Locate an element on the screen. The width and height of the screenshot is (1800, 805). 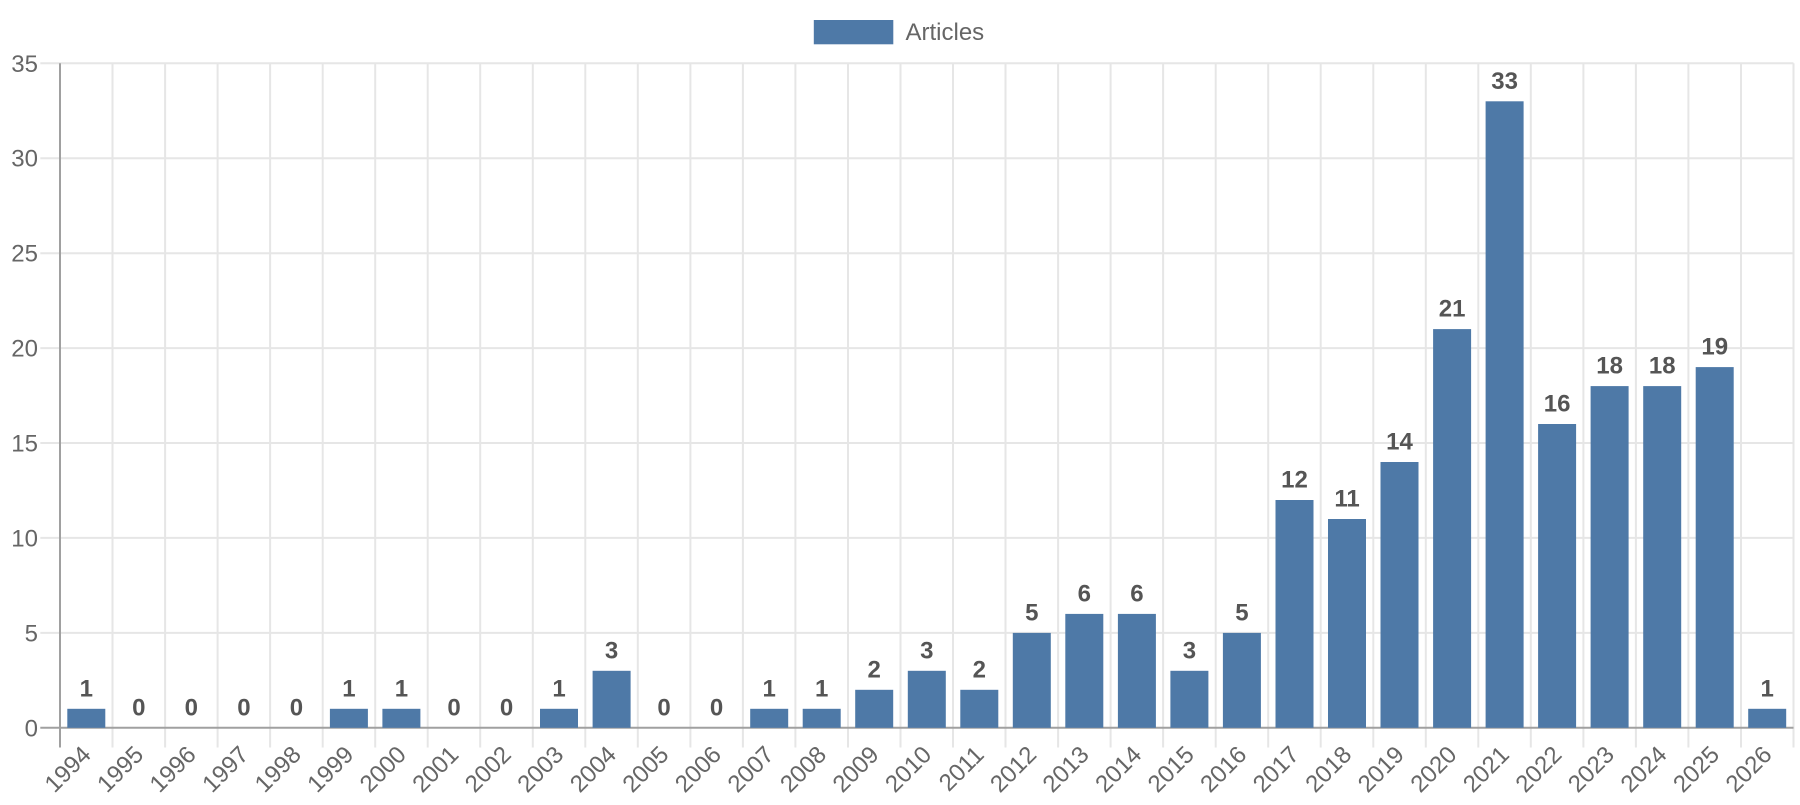
svg-text: Articles is located at coordinates (945, 32).